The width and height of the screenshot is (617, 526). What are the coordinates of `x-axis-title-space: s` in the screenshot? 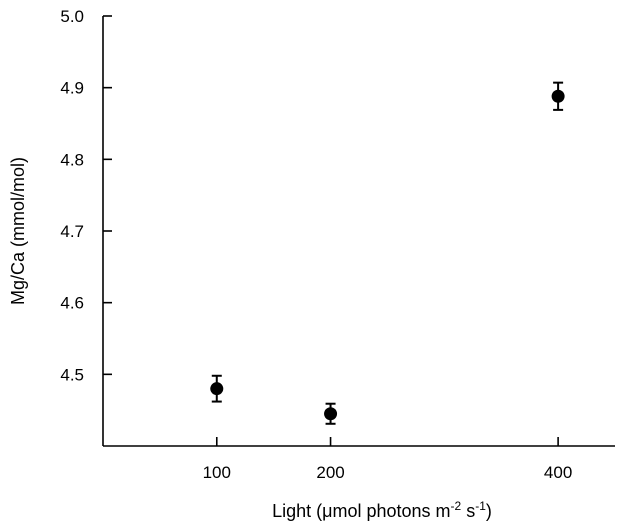 It's located at (468, 511).